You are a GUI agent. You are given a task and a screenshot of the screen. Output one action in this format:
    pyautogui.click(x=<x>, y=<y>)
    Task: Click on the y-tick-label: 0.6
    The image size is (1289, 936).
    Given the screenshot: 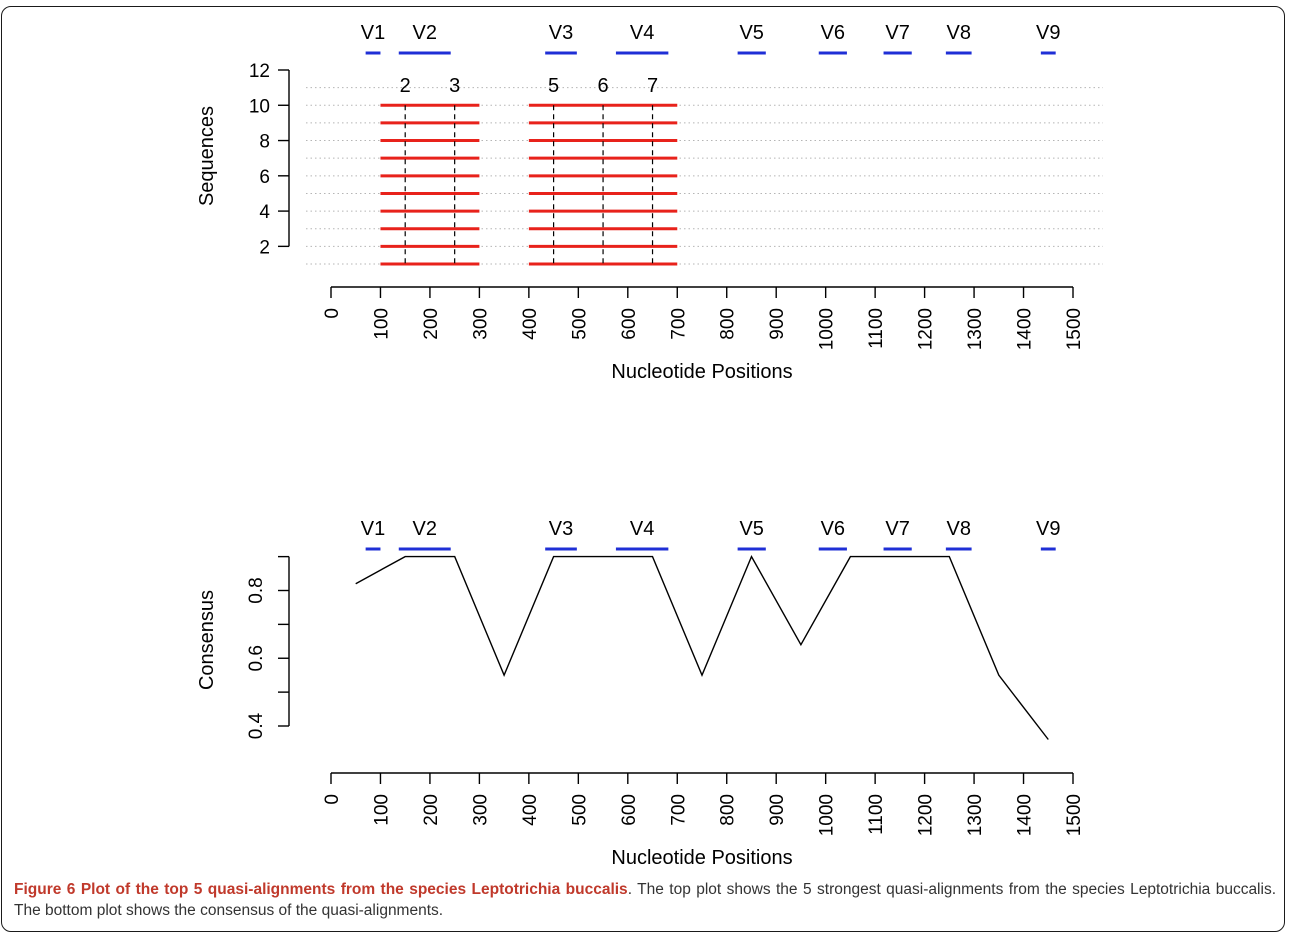 What is the action you would take?
    pyautogui.click(x=256, y=658)
    